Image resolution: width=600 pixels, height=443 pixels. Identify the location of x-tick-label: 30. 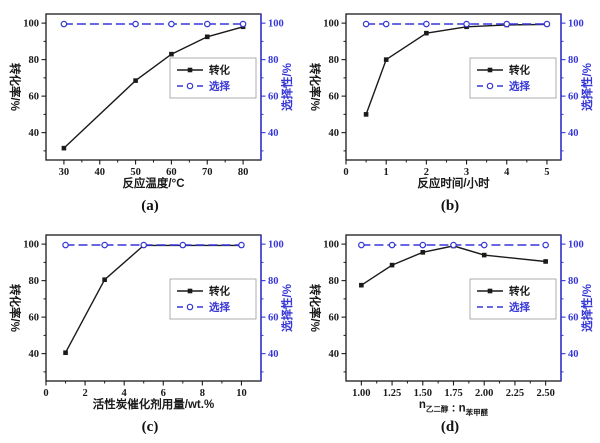
(64, 172).